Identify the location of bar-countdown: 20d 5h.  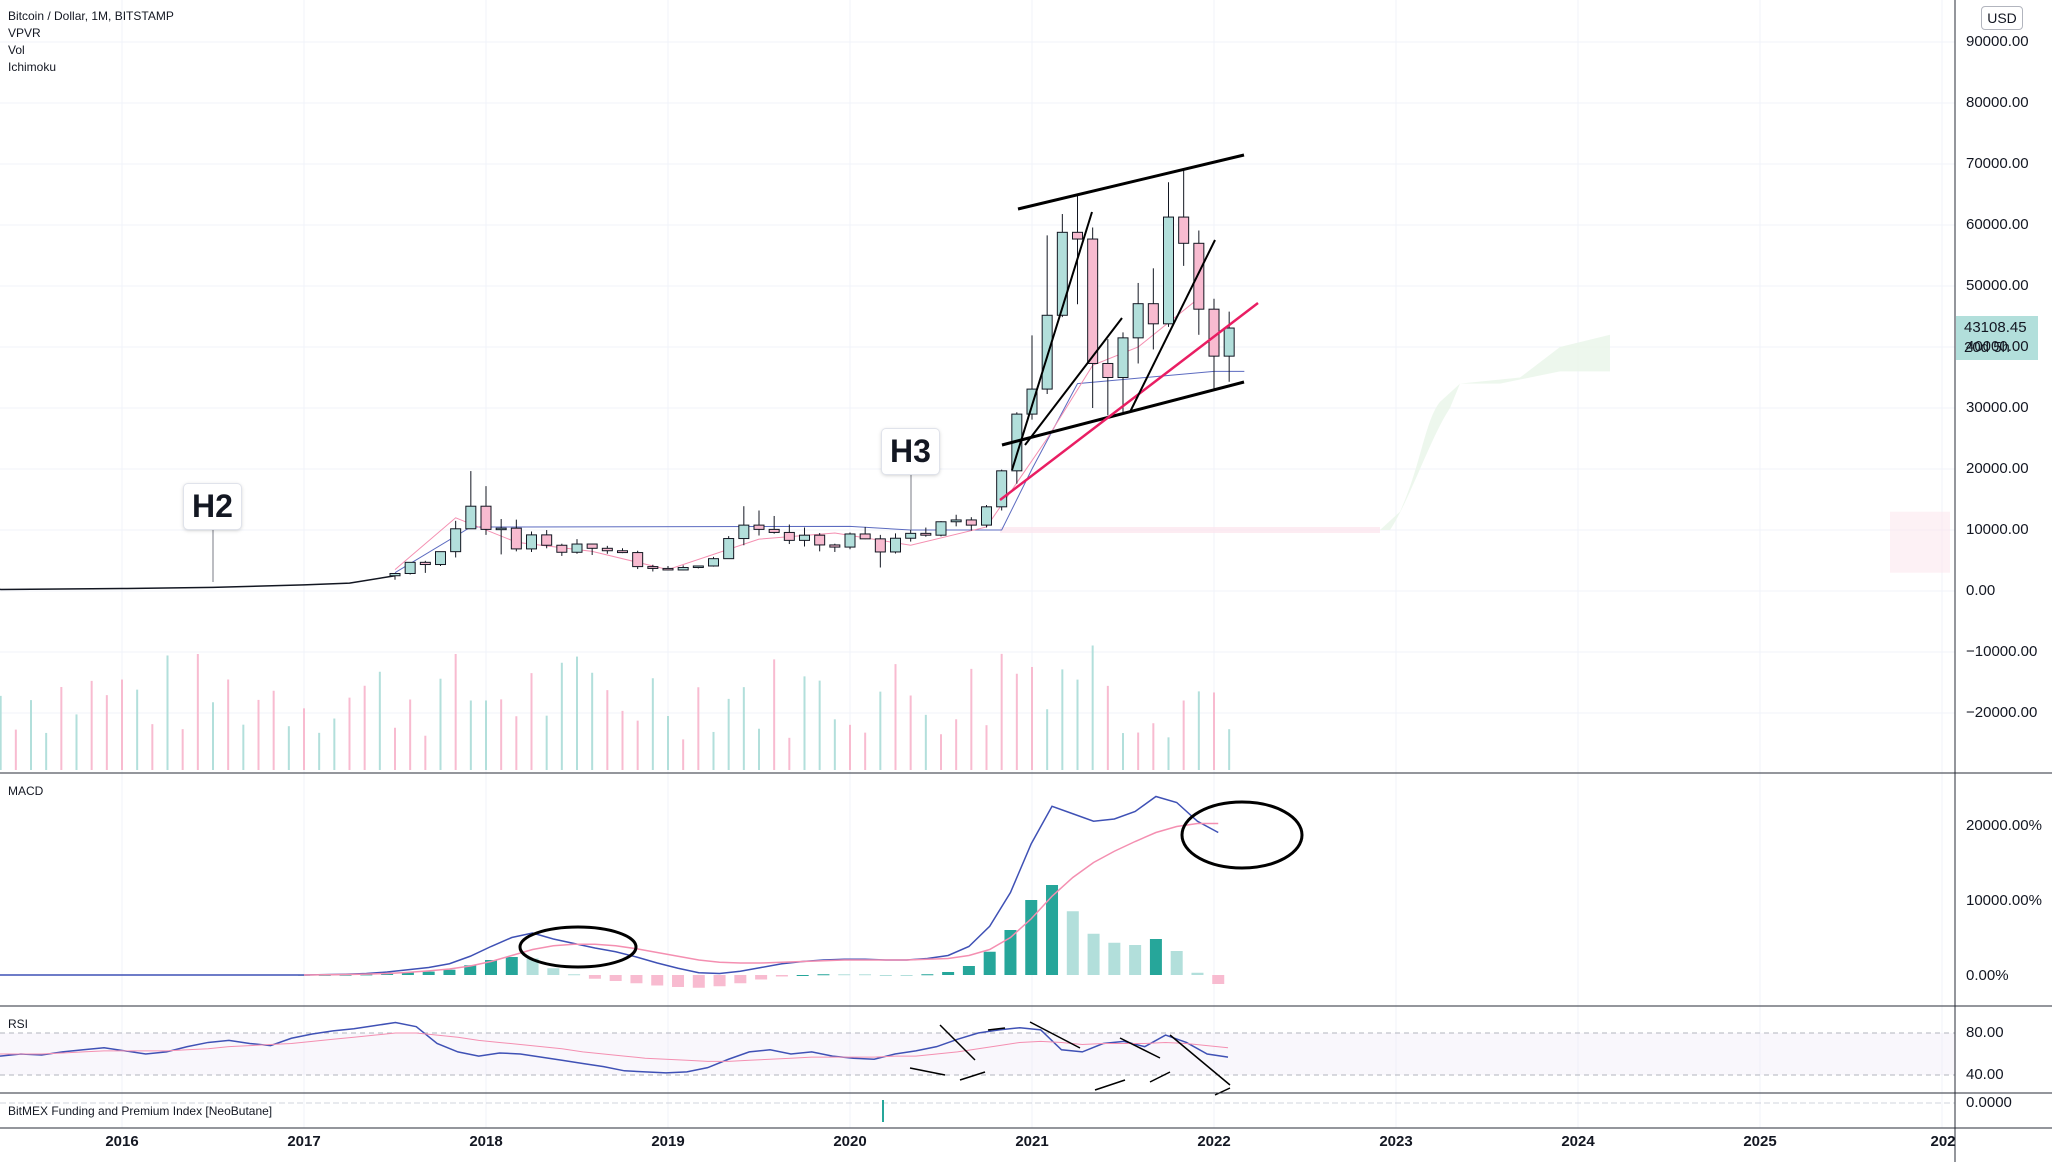
(1987, 347).